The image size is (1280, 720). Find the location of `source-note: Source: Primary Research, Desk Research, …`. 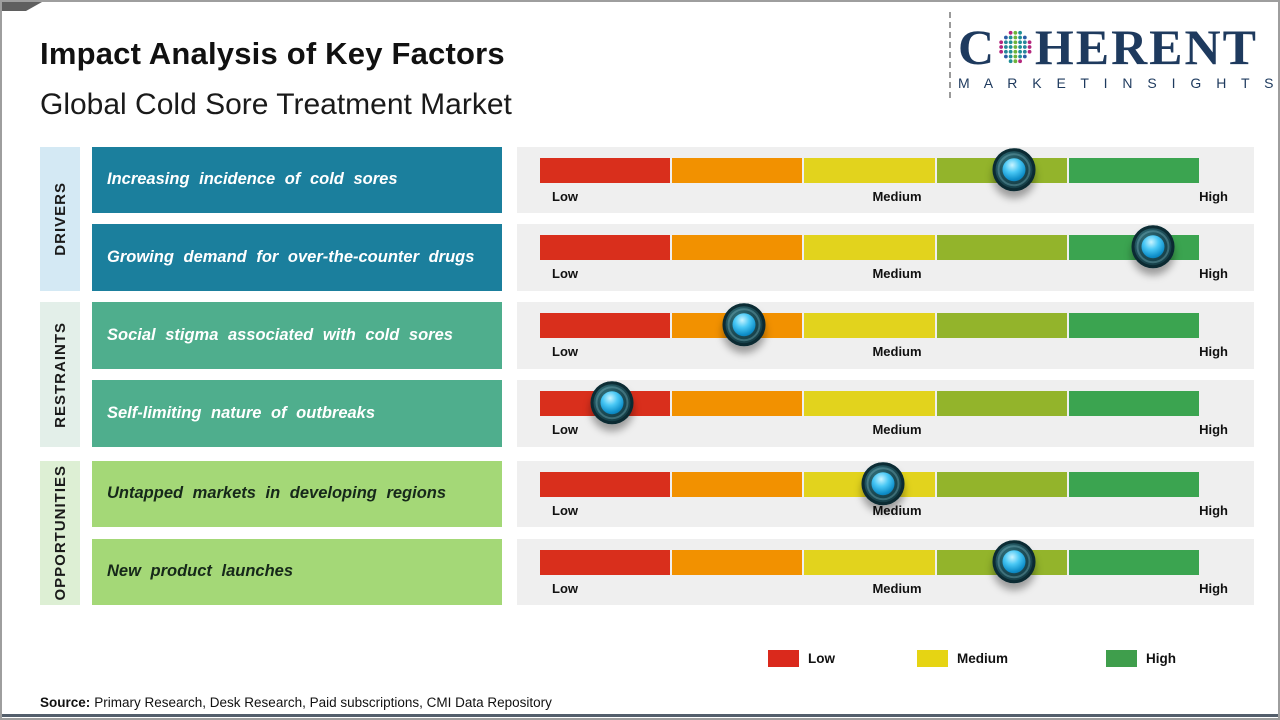

source-note: Source: Primary Research, Desk Research, … is located at coordinates (296, 702).